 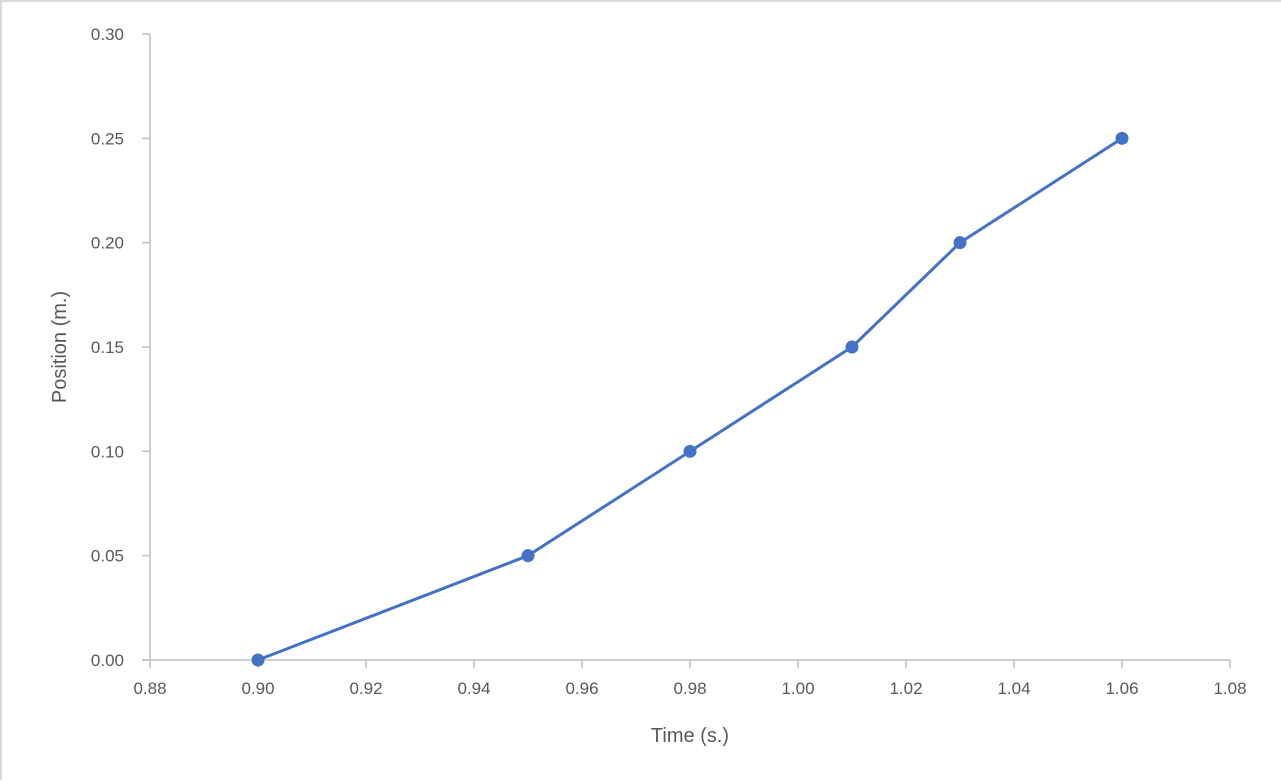 I want to click on y-tick-label: 0.05, so click(x=107, y=556).